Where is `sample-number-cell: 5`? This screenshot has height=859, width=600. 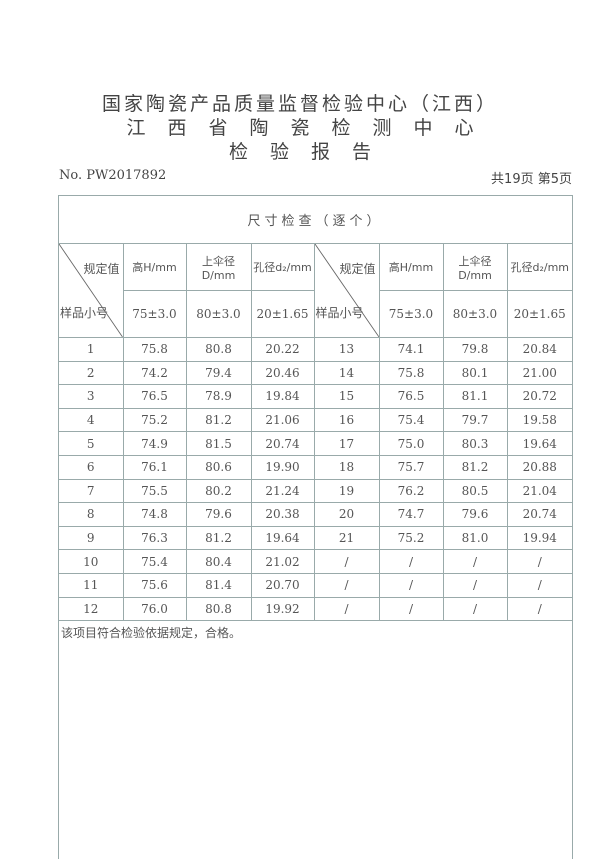 sample-number-cell: 5 is located at coordinates (91, 443).